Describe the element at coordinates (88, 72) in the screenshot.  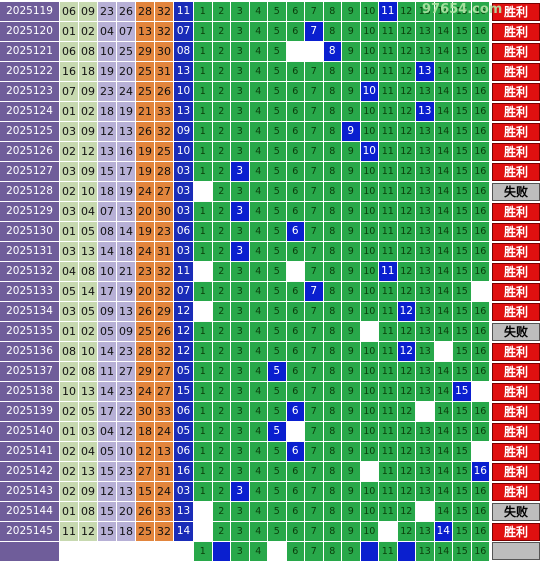
I see `drawn-number: 18` at that location.